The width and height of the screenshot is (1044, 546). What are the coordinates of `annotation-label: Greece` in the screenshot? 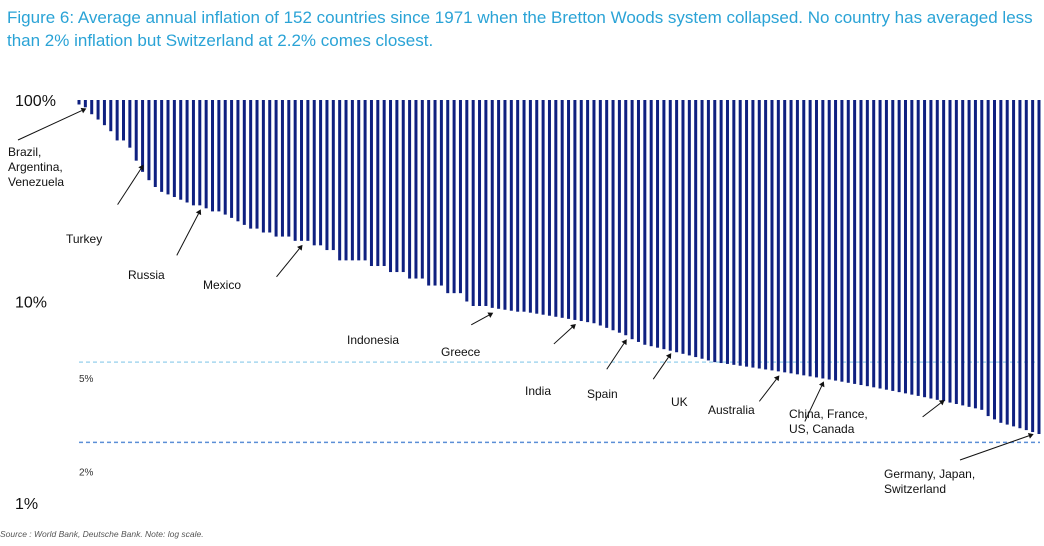 It's located at (461, 352).